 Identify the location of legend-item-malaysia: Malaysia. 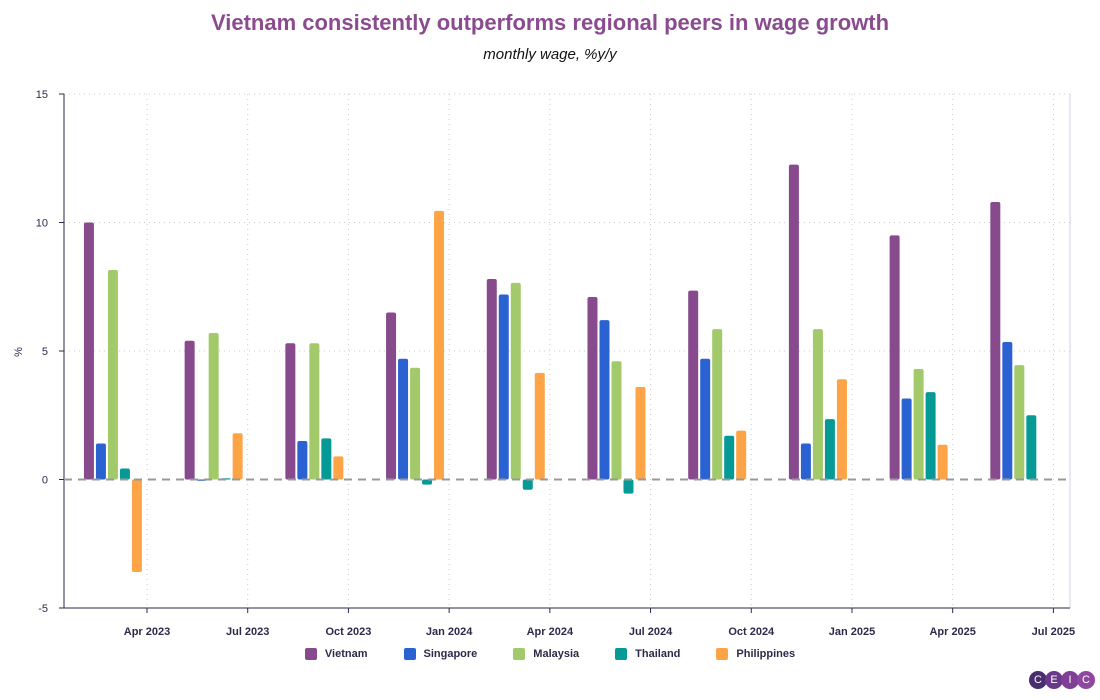
(546, 654).